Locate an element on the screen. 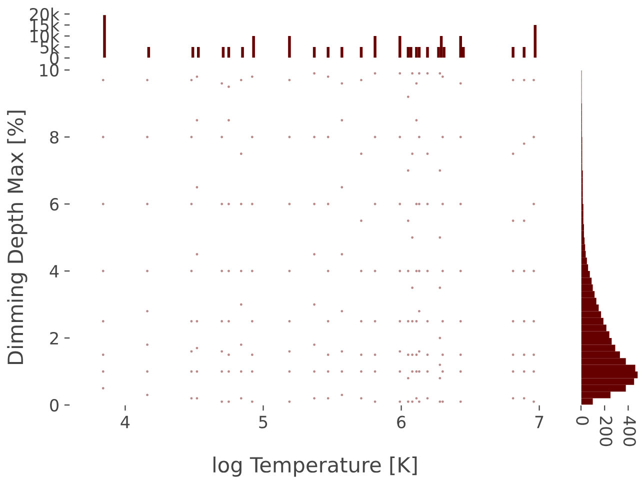 The width and height of the screenshot is (644, 483). x-tick-label: 0 is located at coordinates (582, 420).